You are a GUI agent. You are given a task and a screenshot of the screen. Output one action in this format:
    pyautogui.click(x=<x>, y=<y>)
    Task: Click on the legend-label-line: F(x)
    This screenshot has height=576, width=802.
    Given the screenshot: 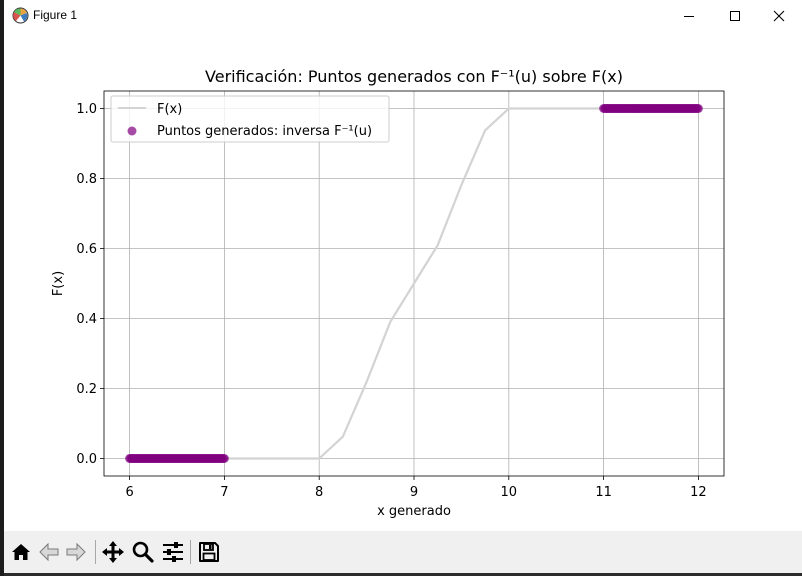 What is the action you would take?
    pyautogui.click(x=169, y=109)
    